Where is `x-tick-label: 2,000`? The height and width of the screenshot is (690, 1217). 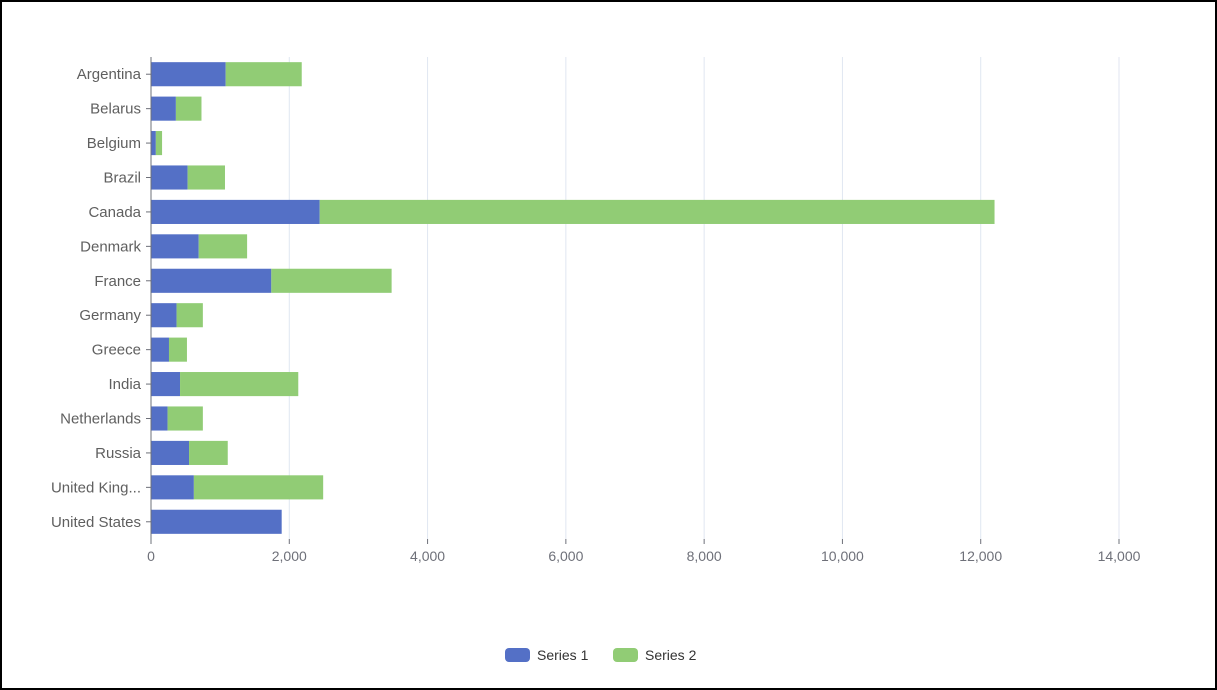 x-tick-label: 2,000 is located at coordinates (289, 556).